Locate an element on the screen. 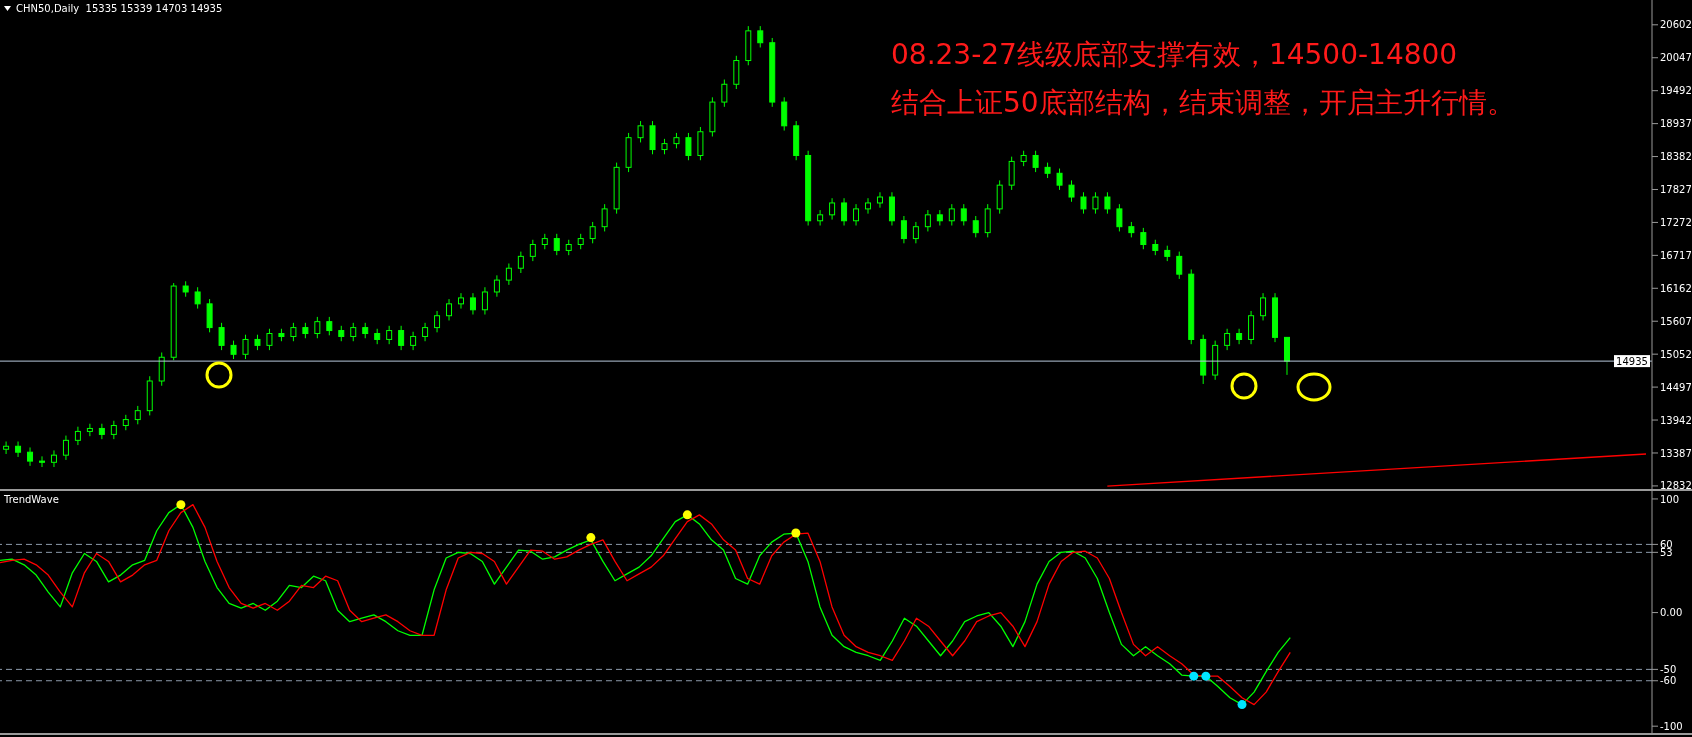 The width and height of the screenshot is (1692, 737). y-tick-label: 15607 is located at coordinates (1676, 321).